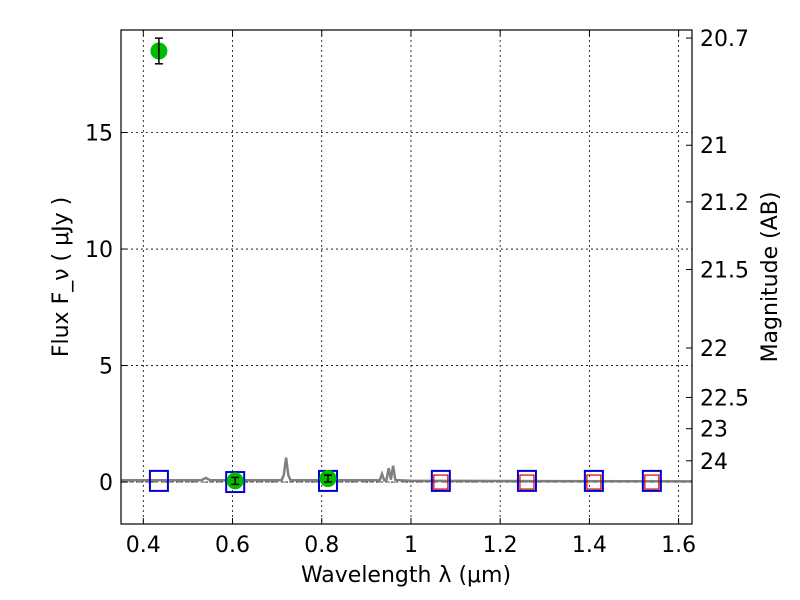 The image size is (800, 600). I want to click on y-tick-label: 10, so click(99, 250).